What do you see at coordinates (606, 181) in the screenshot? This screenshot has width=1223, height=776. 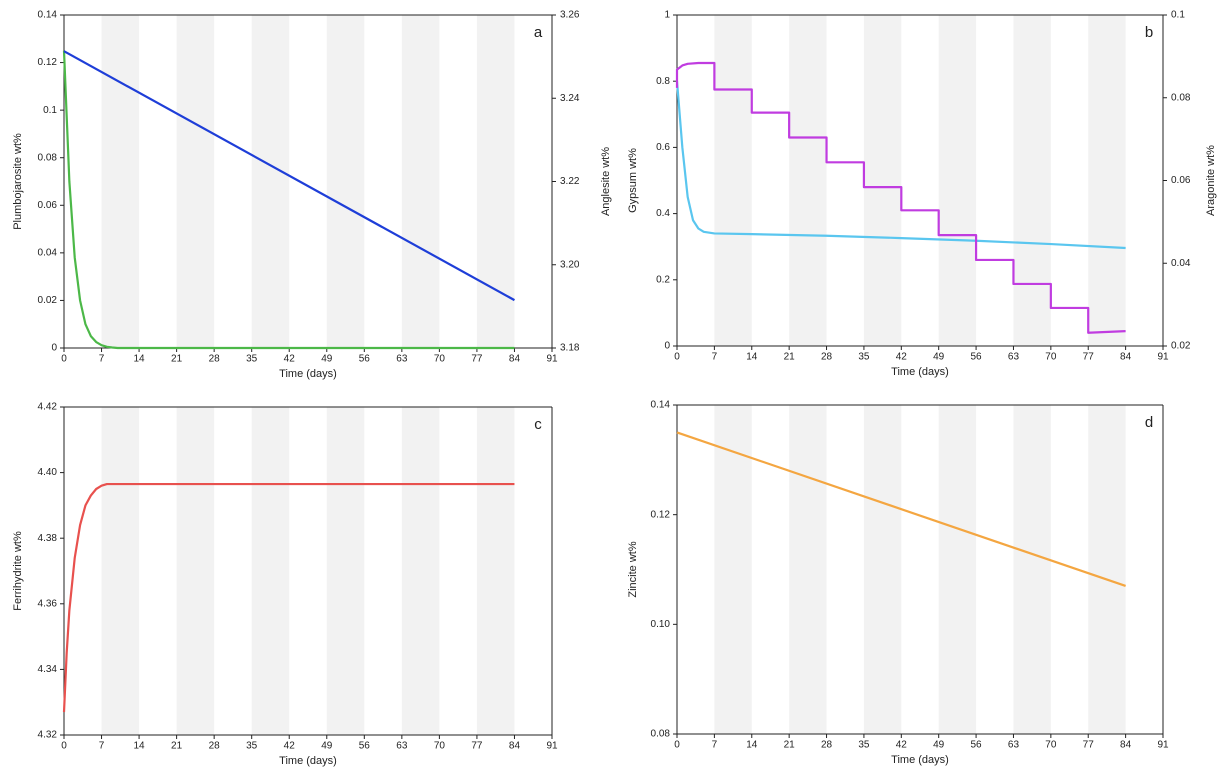 I see `y2-axis-title: Anglesite wt%` at bounding box center [606, 181].